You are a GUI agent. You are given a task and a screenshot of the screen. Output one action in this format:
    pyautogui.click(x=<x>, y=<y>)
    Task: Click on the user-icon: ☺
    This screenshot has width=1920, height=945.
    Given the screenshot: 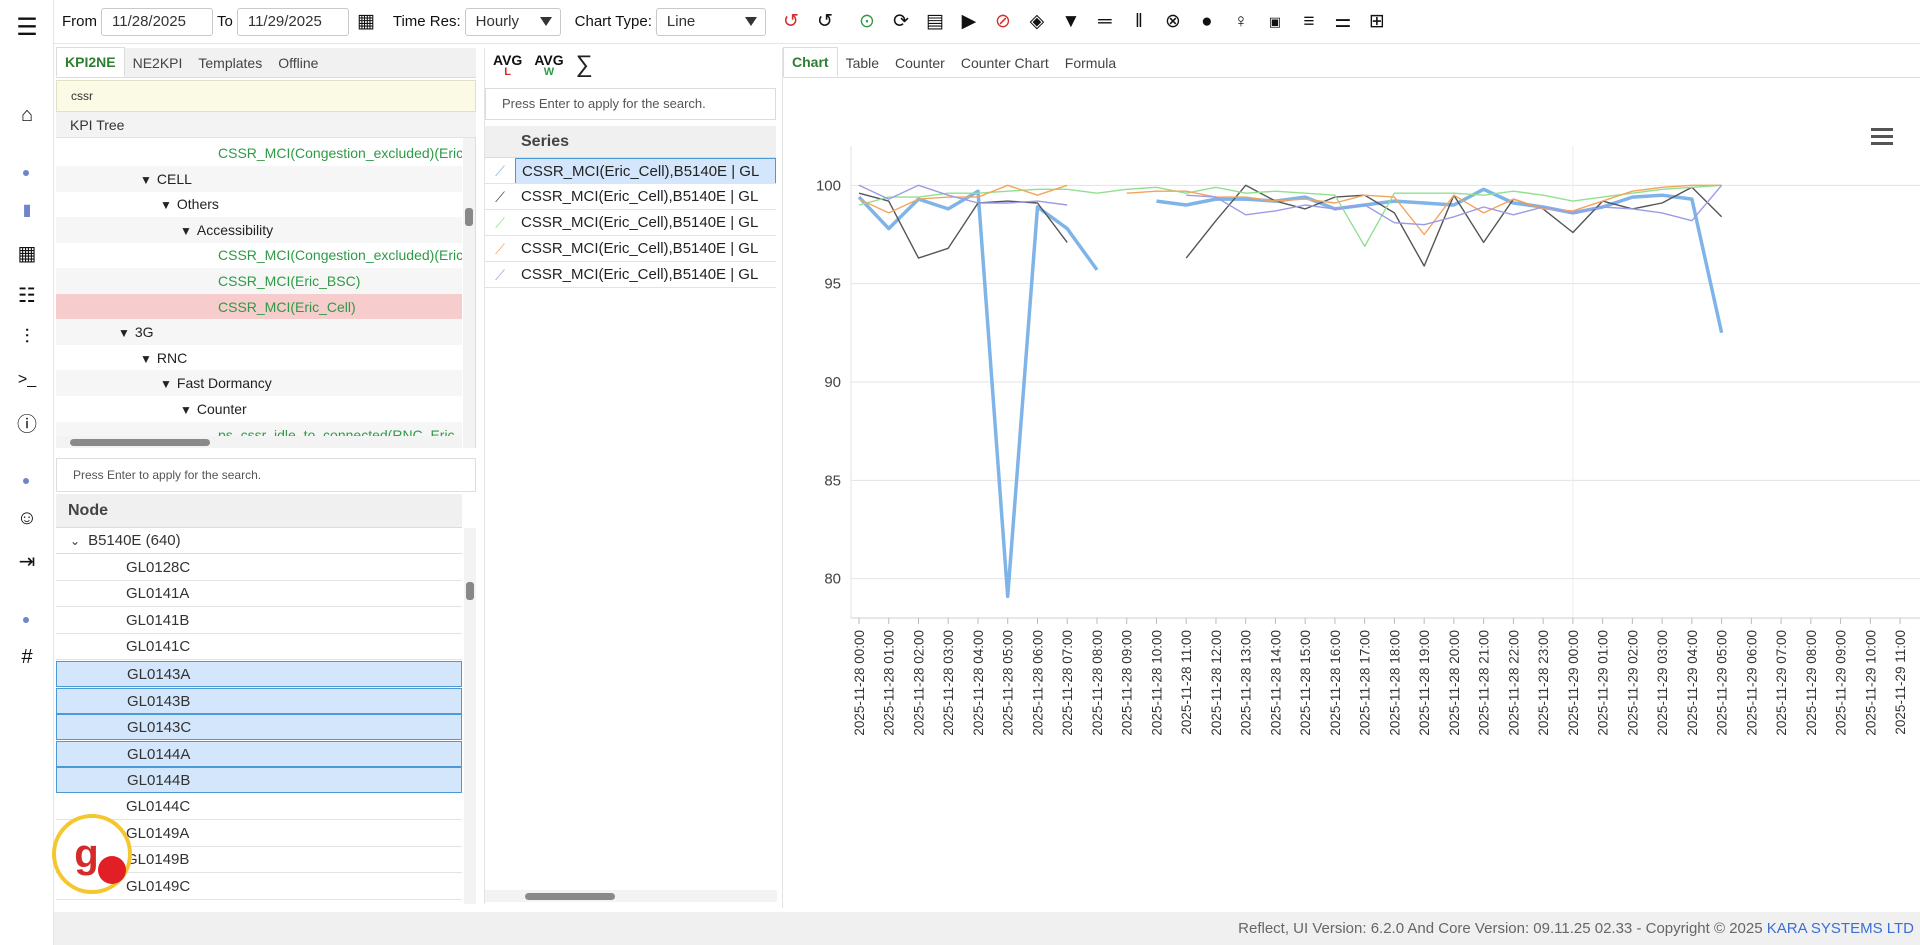 What is the action you would take?
    pyautogui.click(x=27, y=517)
    